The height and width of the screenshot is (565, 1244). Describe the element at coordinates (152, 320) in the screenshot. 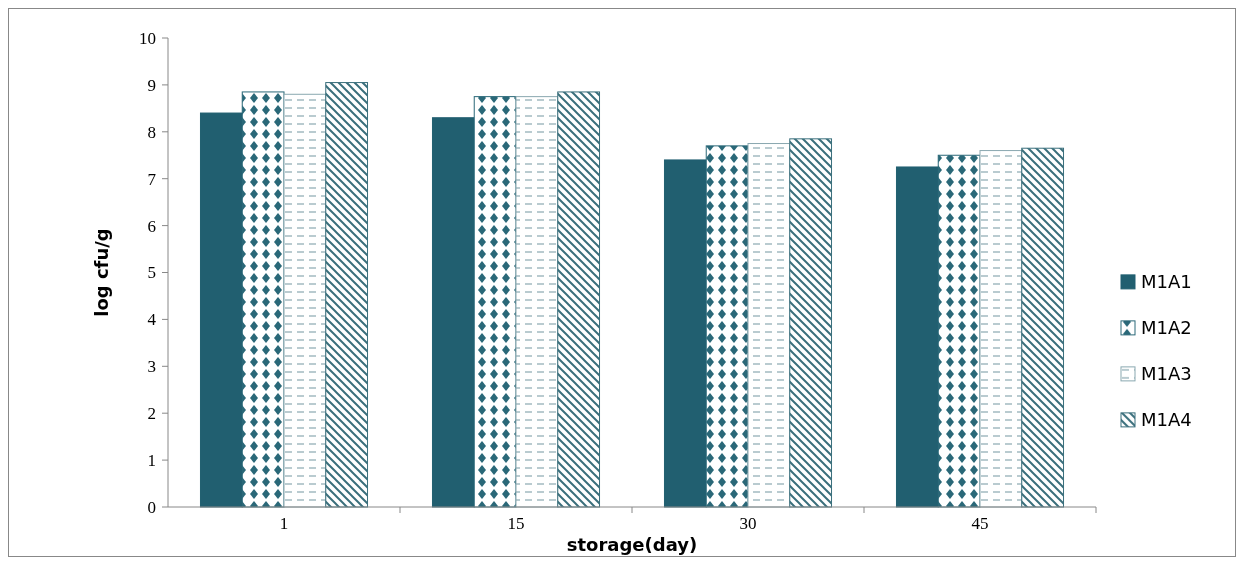

I see `y-tick-label: 4` at that location.